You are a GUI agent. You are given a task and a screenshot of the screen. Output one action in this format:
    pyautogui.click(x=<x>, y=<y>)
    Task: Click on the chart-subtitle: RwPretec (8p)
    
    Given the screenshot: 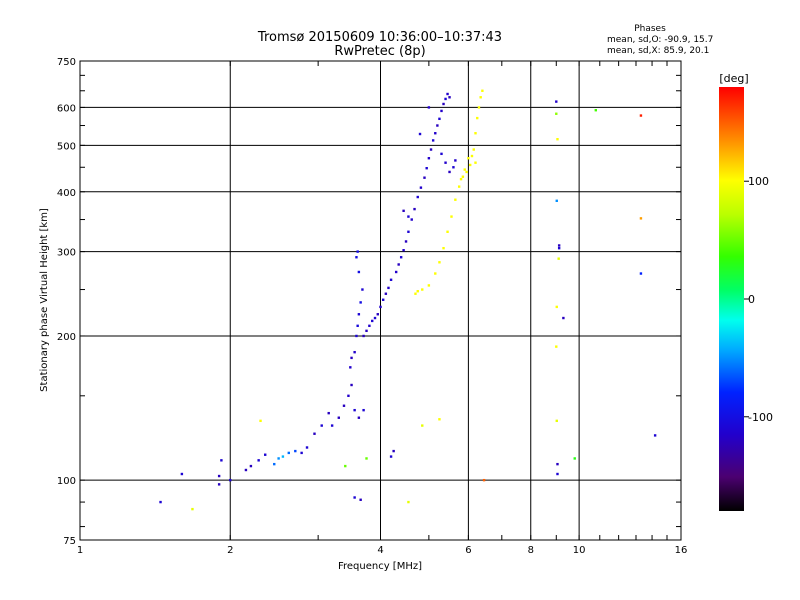 What is the action you would take?
    pyautogui.click(x=379, y=51)
    